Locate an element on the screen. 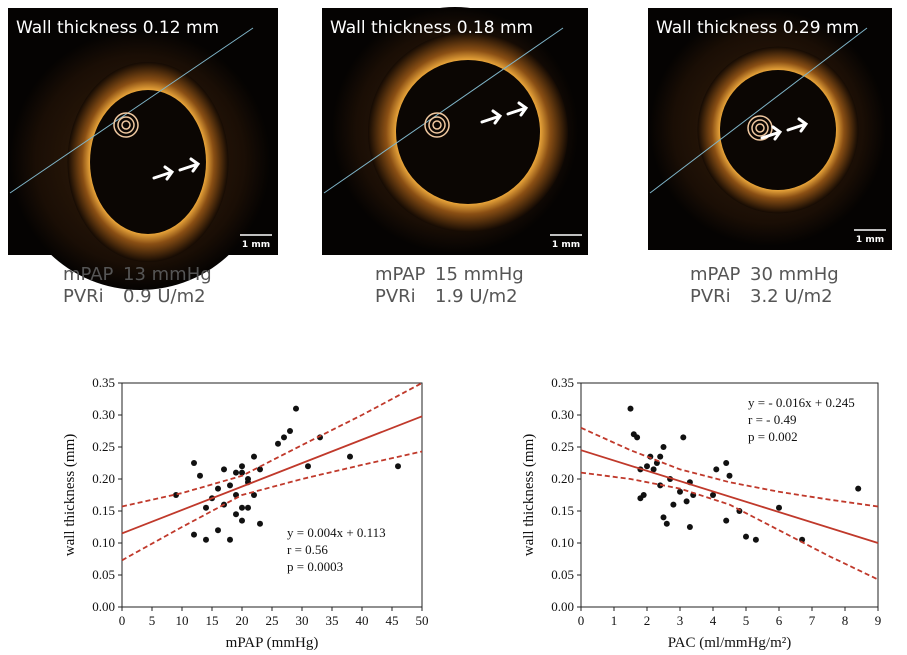 This screenshot has width=907, height=655. x-tick-label: 40 is located at coordinates (362, 620).